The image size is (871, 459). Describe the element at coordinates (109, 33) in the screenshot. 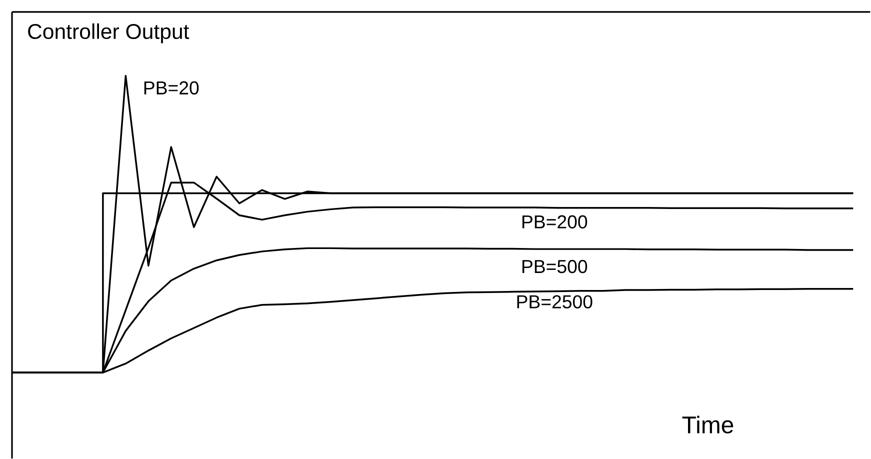

I see `y-axis-title: Controller Output` at that location.